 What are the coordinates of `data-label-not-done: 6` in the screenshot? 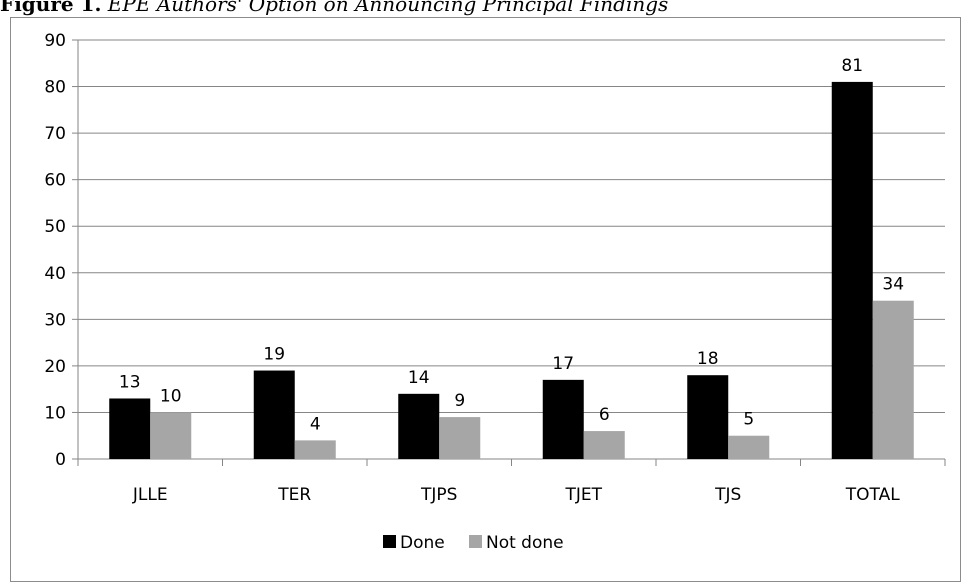 It's located at (604, 415).